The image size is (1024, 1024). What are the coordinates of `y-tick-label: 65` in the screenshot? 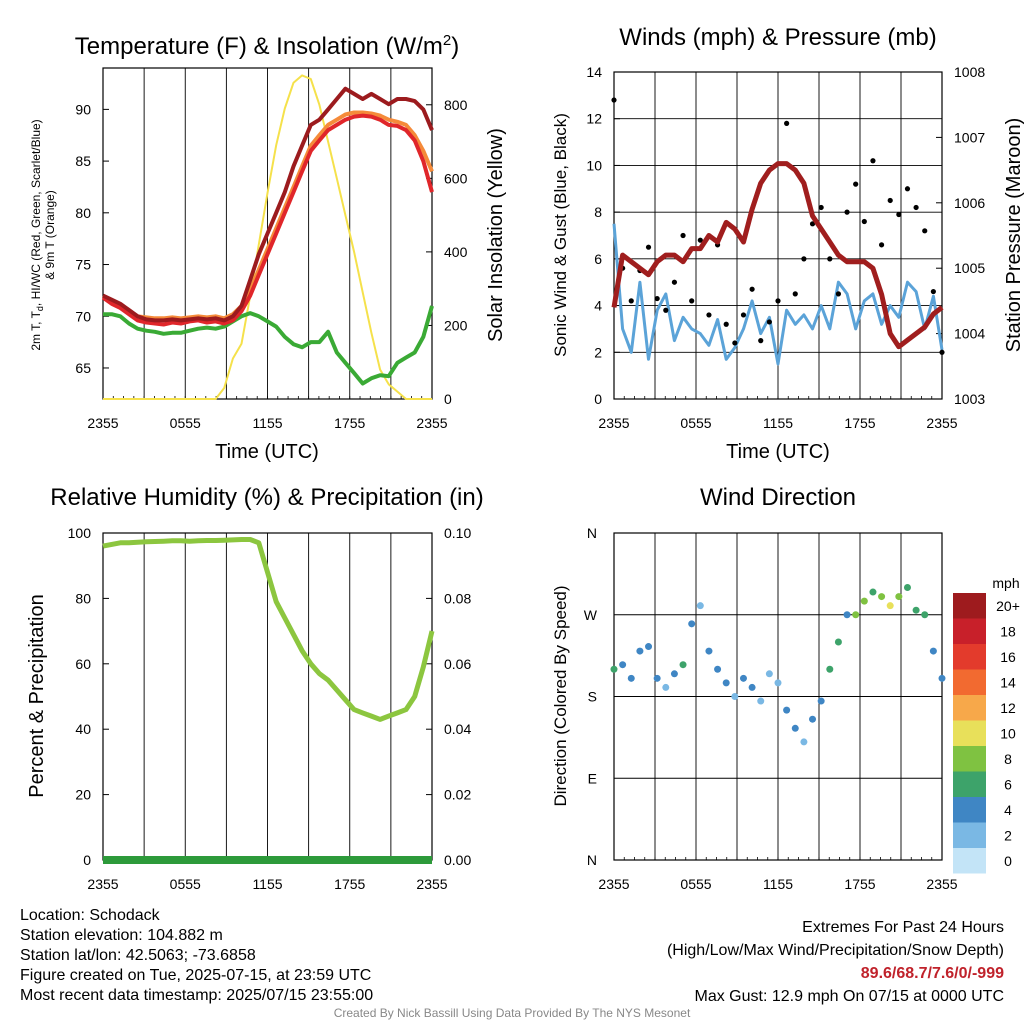 It's located at (83, 368).